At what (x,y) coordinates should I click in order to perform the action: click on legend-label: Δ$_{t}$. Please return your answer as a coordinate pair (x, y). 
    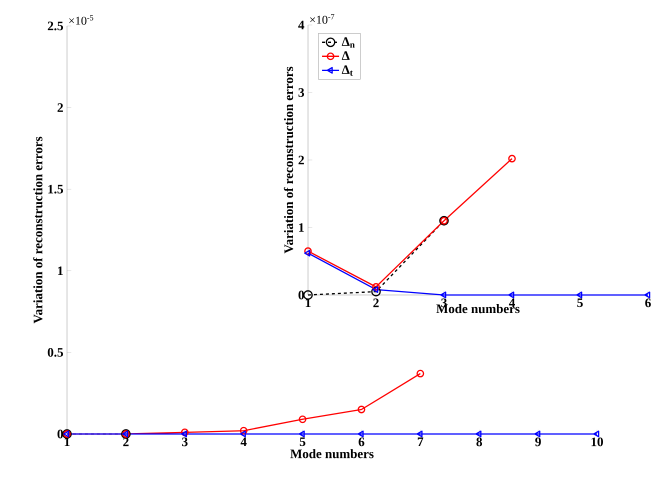
    Looking at the image, I should click on (347, 70).